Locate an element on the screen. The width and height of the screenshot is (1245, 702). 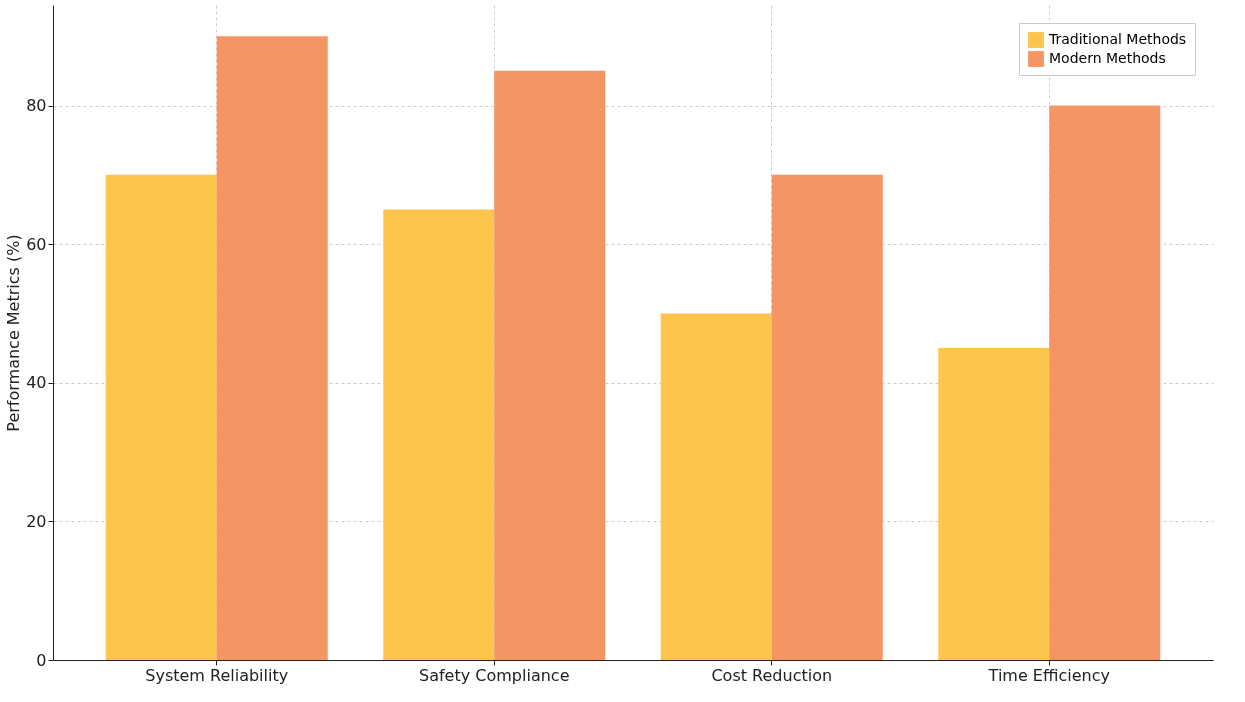
y-axis-title: Performance Metrics (%) is located at coordinates (14, 333).